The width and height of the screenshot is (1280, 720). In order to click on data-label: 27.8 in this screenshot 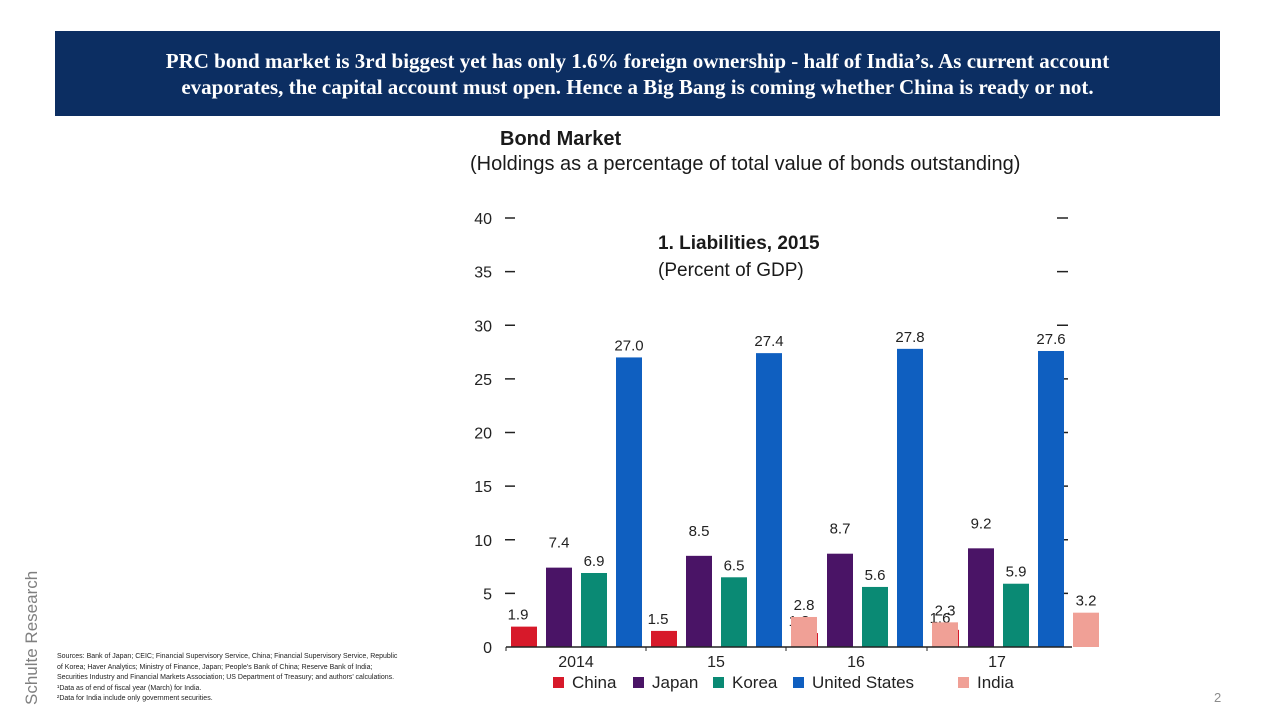, I will do `click(909, 337)`.